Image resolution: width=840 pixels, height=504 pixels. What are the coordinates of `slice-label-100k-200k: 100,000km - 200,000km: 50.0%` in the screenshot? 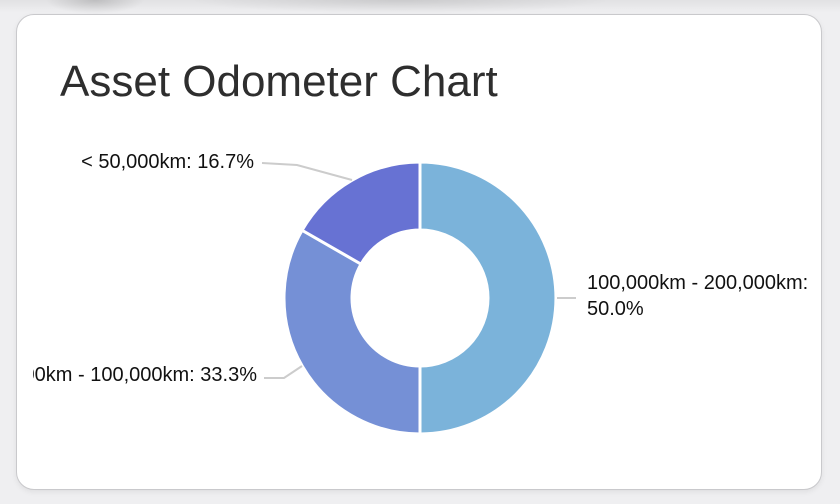 It's located at (697, 296).